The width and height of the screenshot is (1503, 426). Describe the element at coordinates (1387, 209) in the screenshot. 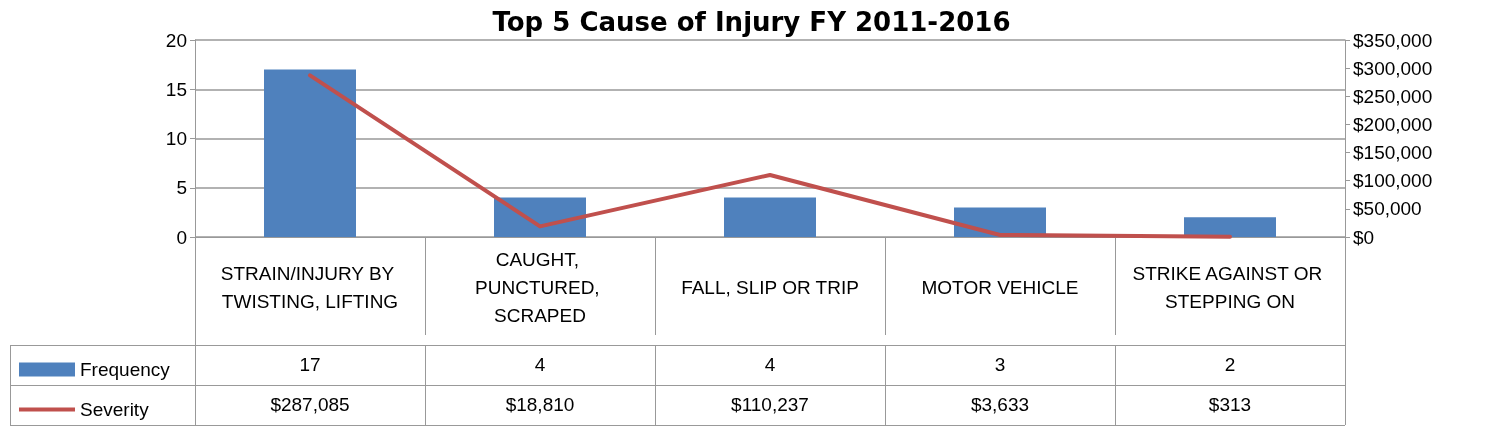

I see `y2-tick-label: $50,000` at that location.